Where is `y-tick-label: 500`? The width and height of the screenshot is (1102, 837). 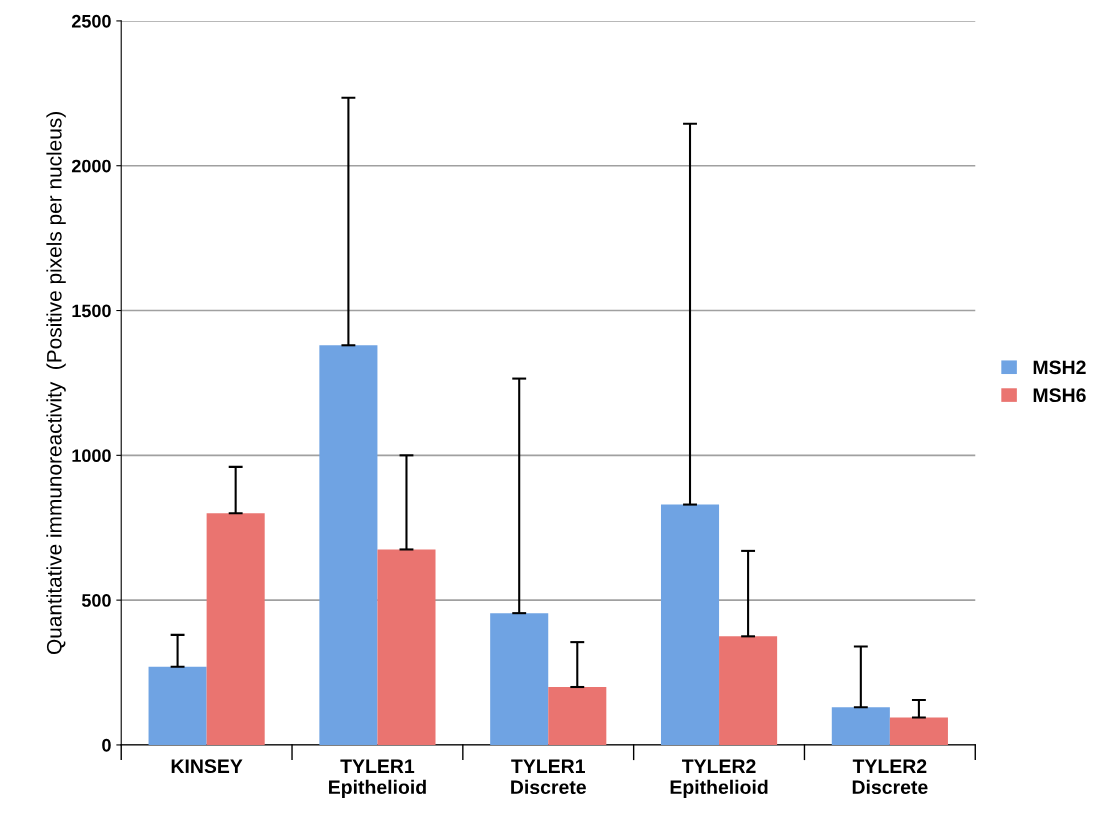
y-tick-label: 500 is located at coordinates (96, 600).